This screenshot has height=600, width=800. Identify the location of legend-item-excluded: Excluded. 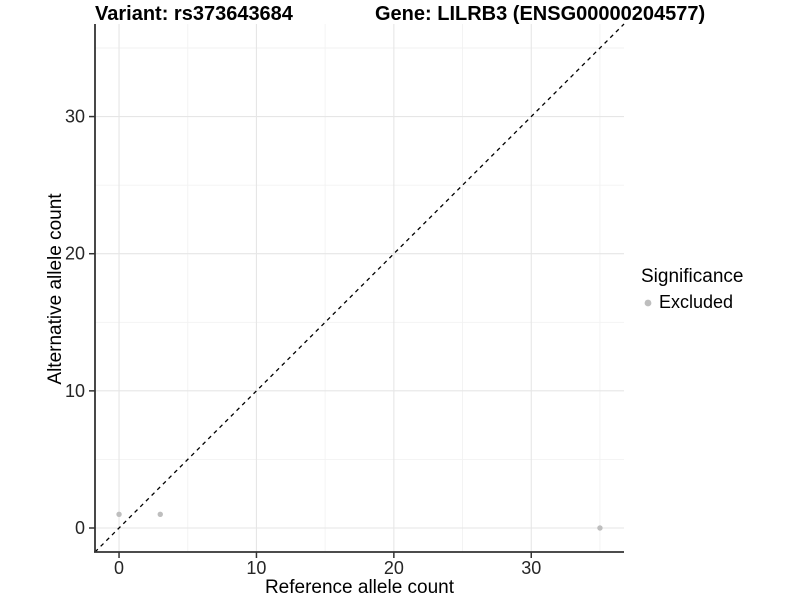
(692, 302).